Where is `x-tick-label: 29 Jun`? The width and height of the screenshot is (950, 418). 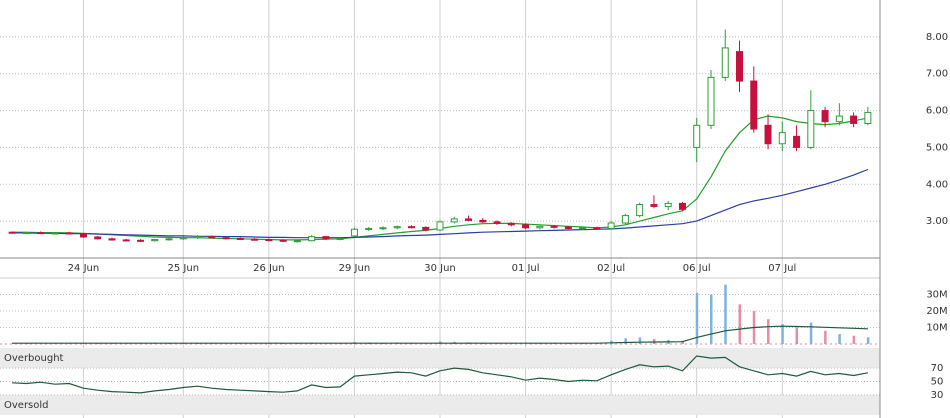 x-tick-label: 29 Jun is located at coordinates (355, 268).